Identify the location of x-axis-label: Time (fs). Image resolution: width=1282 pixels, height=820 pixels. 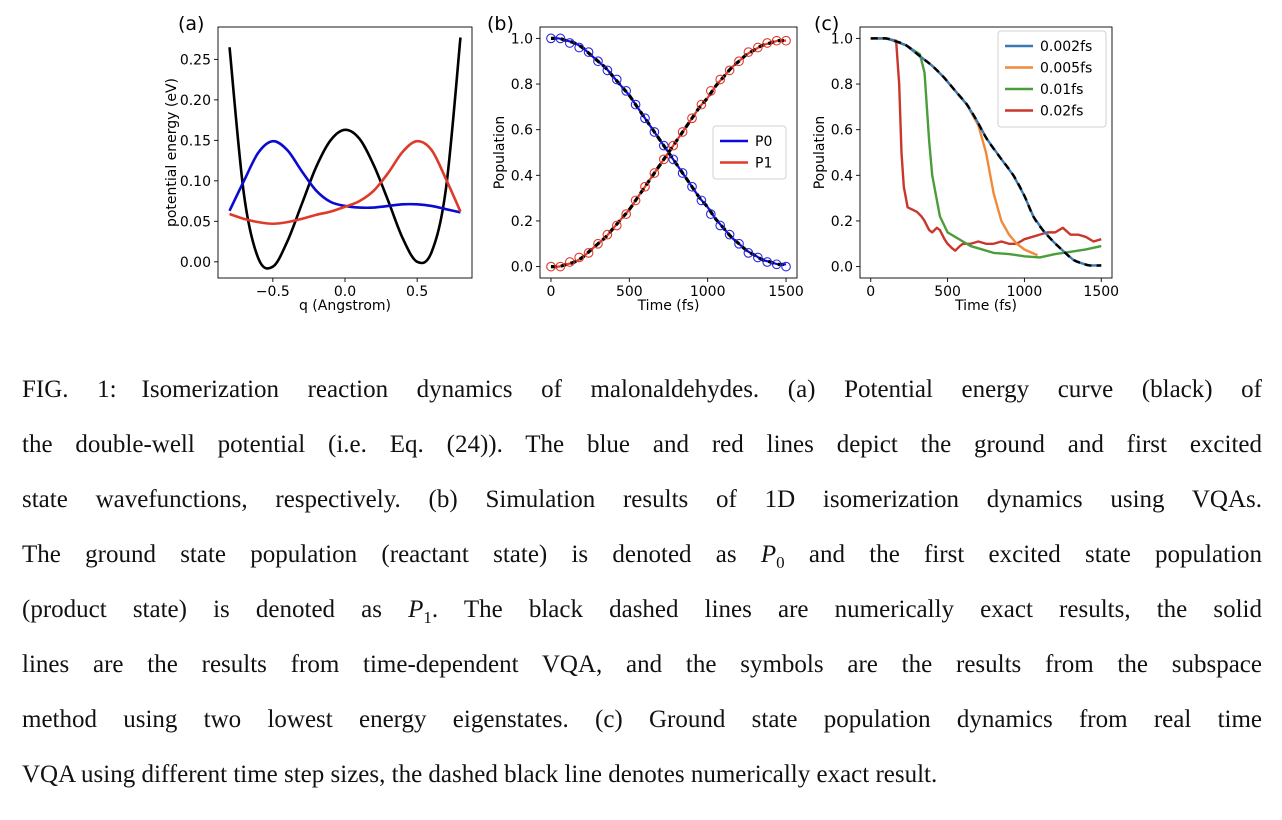
(985, 306).